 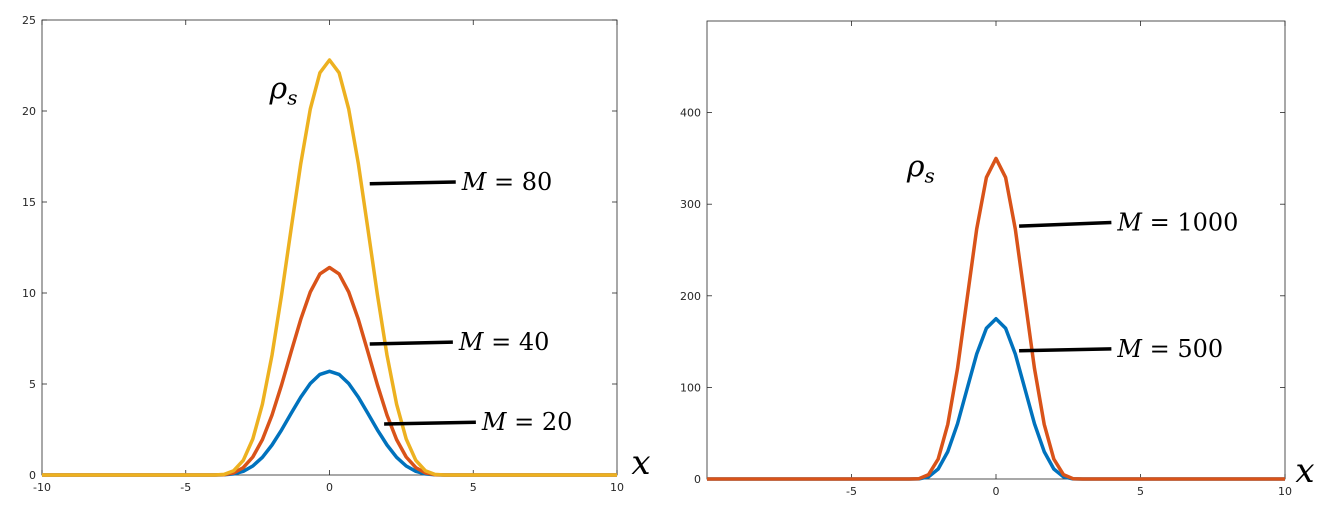 What do you see at coordinates (29, 111) in the screenshot?
I see `y-tick-label: 20` at bounding box center [29, 111].